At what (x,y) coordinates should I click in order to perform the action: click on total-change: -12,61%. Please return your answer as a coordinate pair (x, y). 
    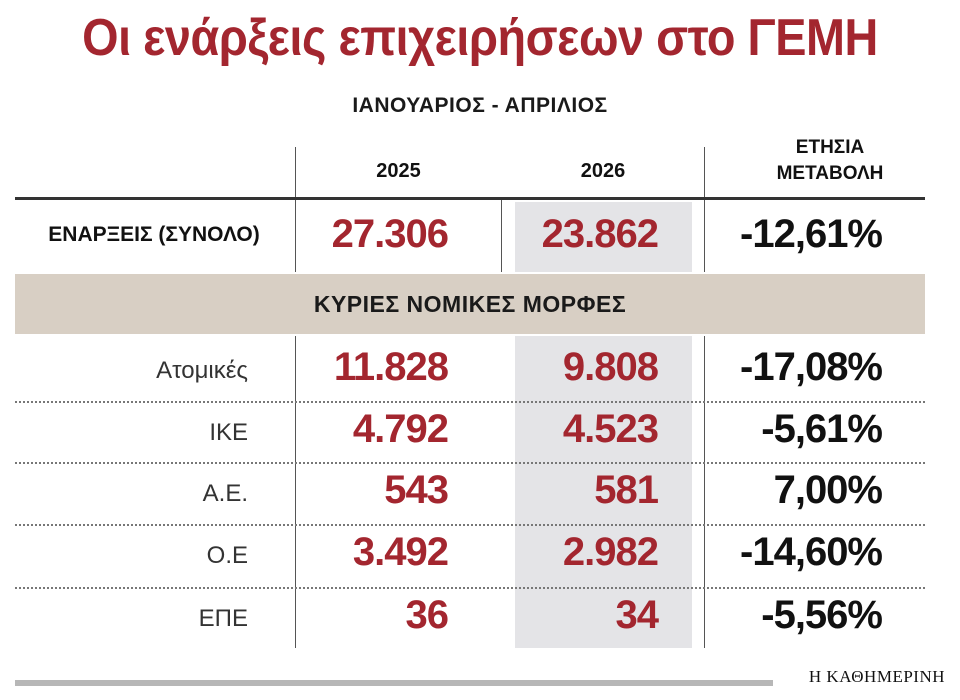
    Looking at the image, I should click on (811, 234).